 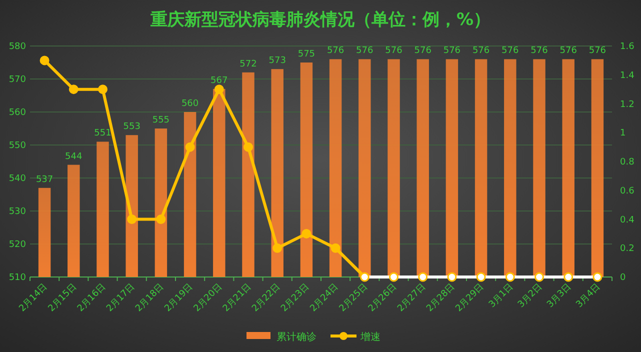 What do you see at coordinates (623, 278) in the screenshot?
I see `y2-tick-label: 0` at bounding box center [623, 278].